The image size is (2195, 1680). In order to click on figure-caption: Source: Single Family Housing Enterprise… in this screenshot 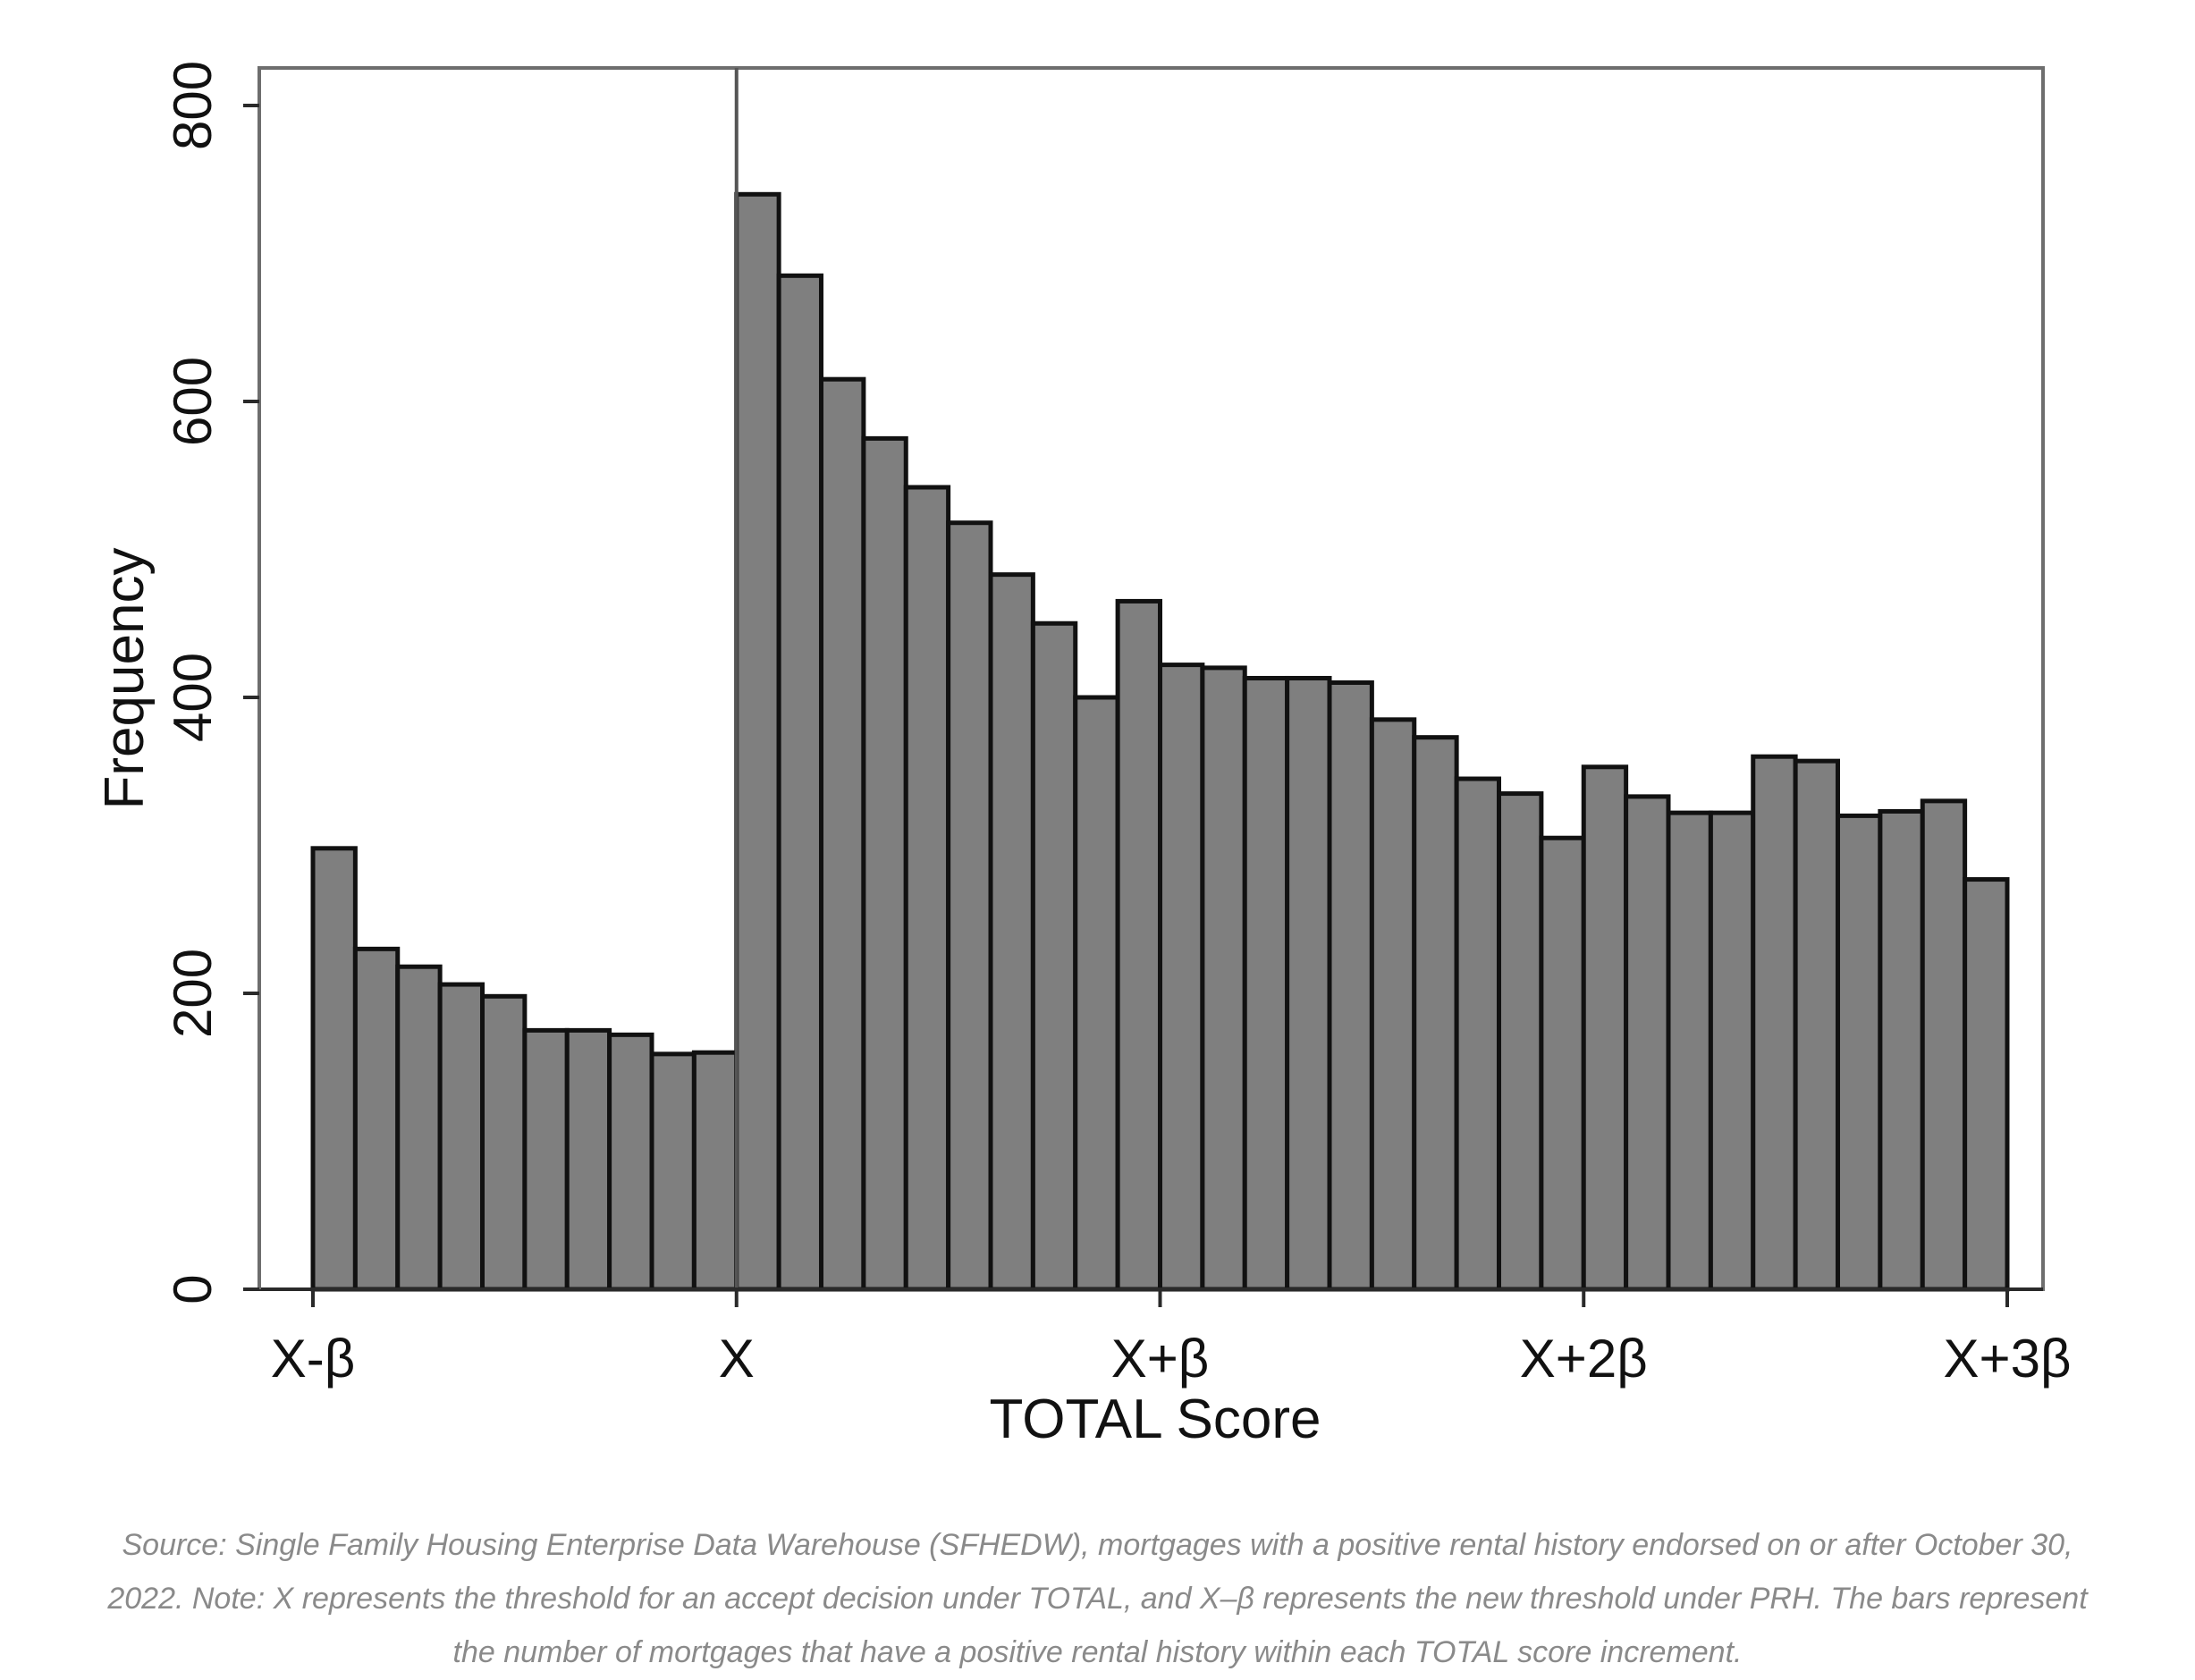, I will do `click(1098, 1598)`.